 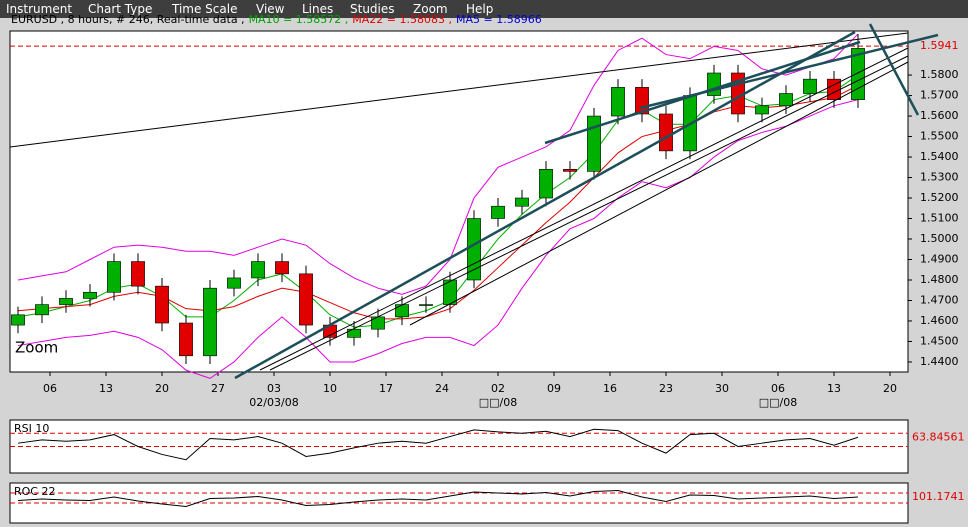 What do you see at coordinates (938, 436) in the screenshot?
I see `current-value-label: 63.84561` at bounding box center [938, 436].